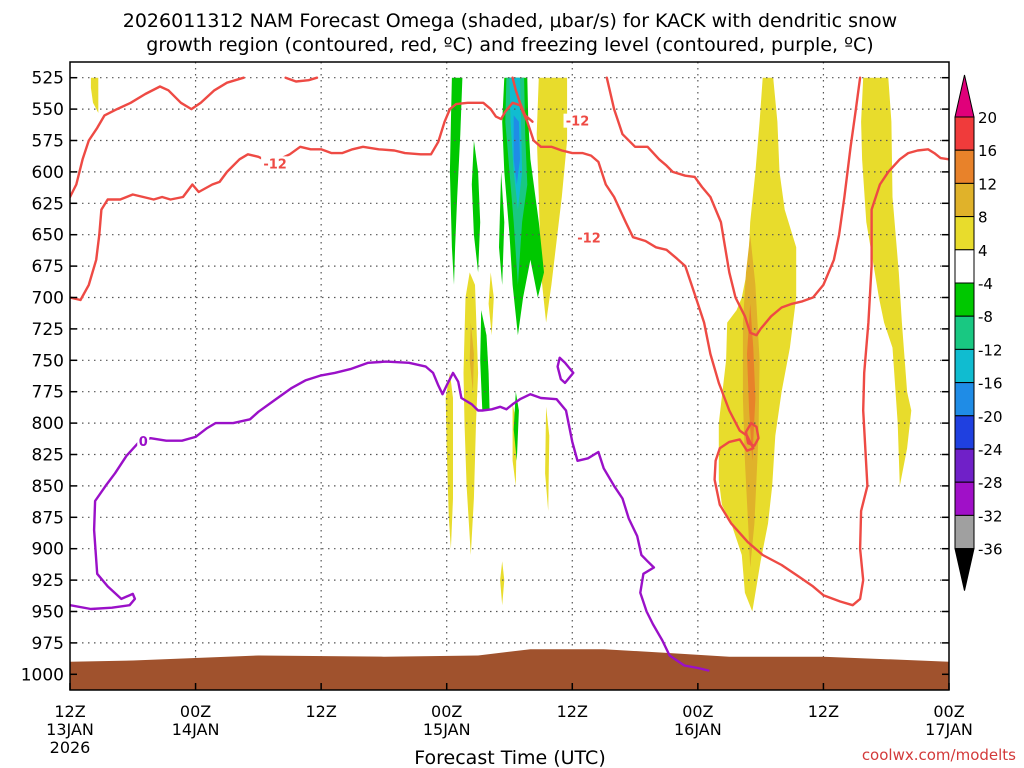 This screenshot has width=1024, height=768. Describe the element at coordinates (320, 711) in the screenshot. I see `x-tick-label-24-1: 12Z` at that location.